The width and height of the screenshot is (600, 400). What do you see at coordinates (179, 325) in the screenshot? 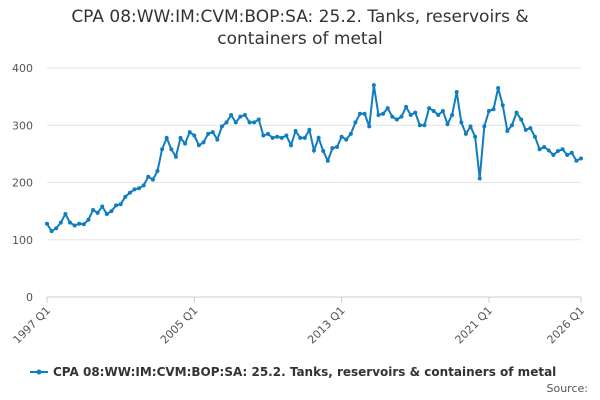
I see `x-tick-label: 2005 Q1` at bounding box center [179, 325].